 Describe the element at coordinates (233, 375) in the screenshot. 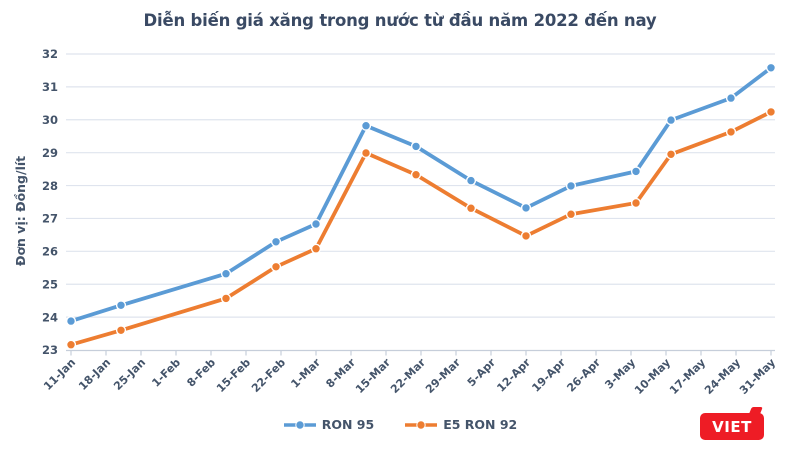

I see `x-tick-label: 15-Feb` at that location.